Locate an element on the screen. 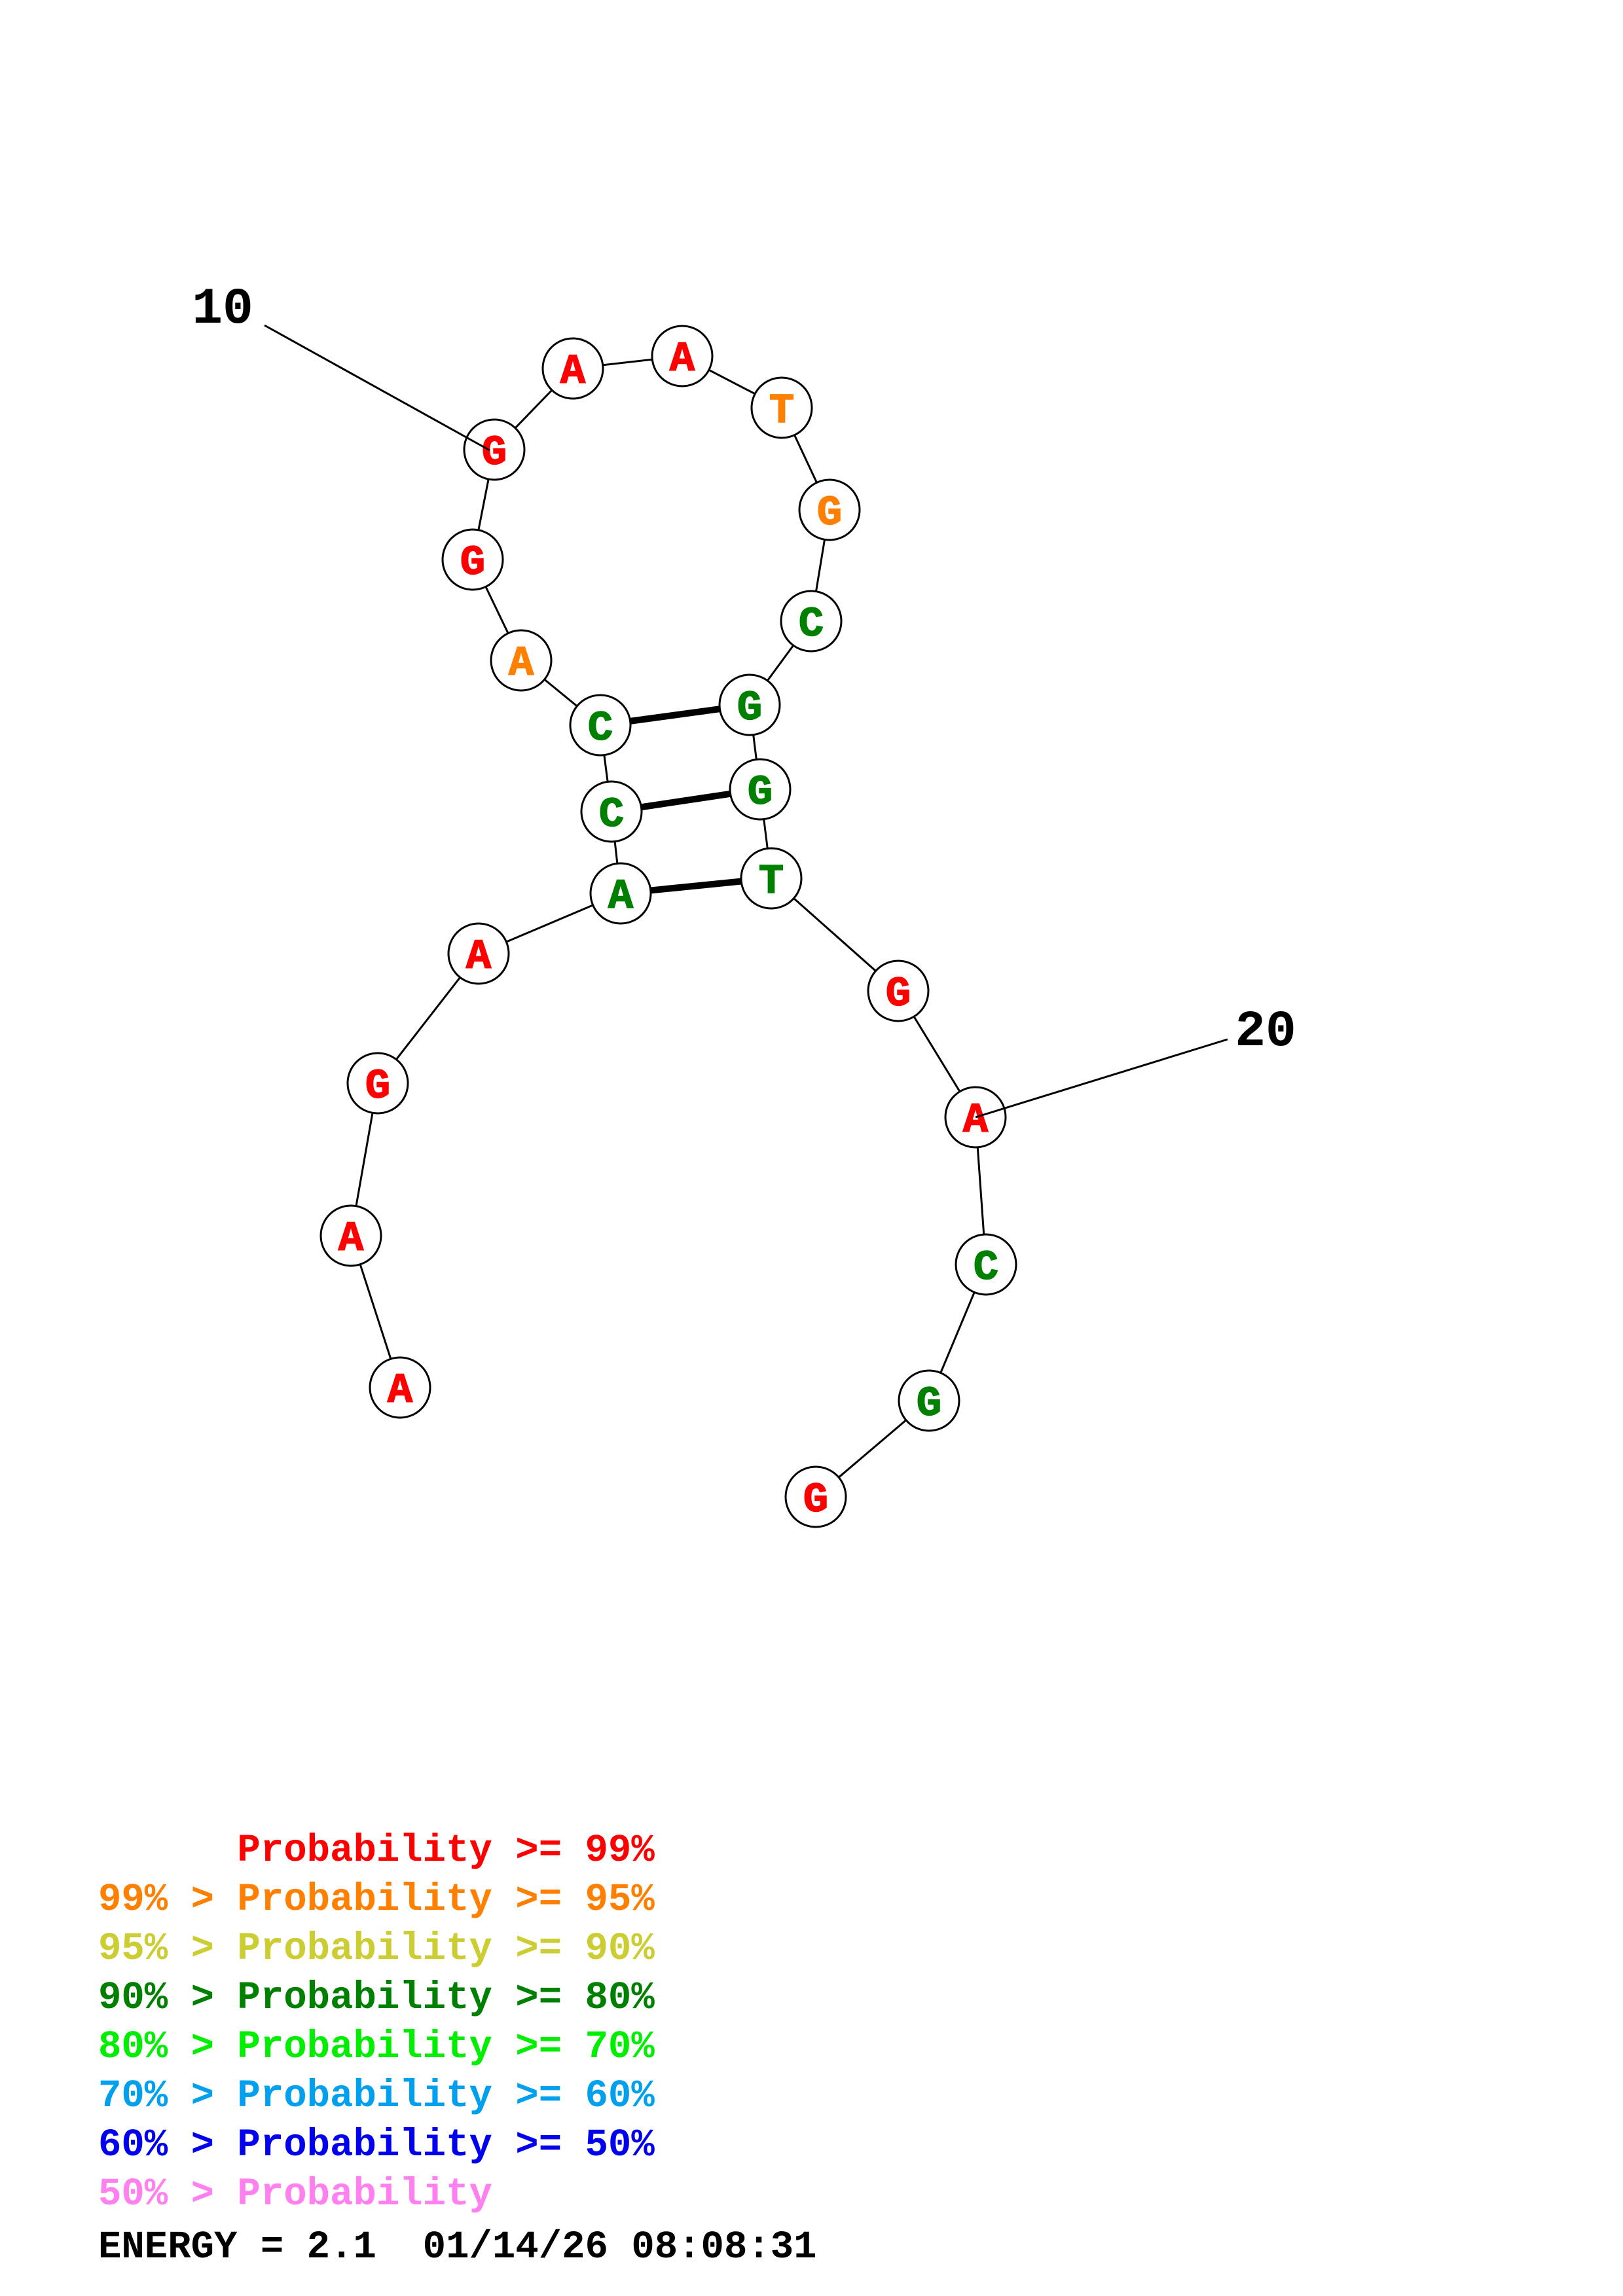 This screenshot has width=1623, height=2296. legend-entry: 70% > Probability >= 60% is located at coordinates (376, 2096).